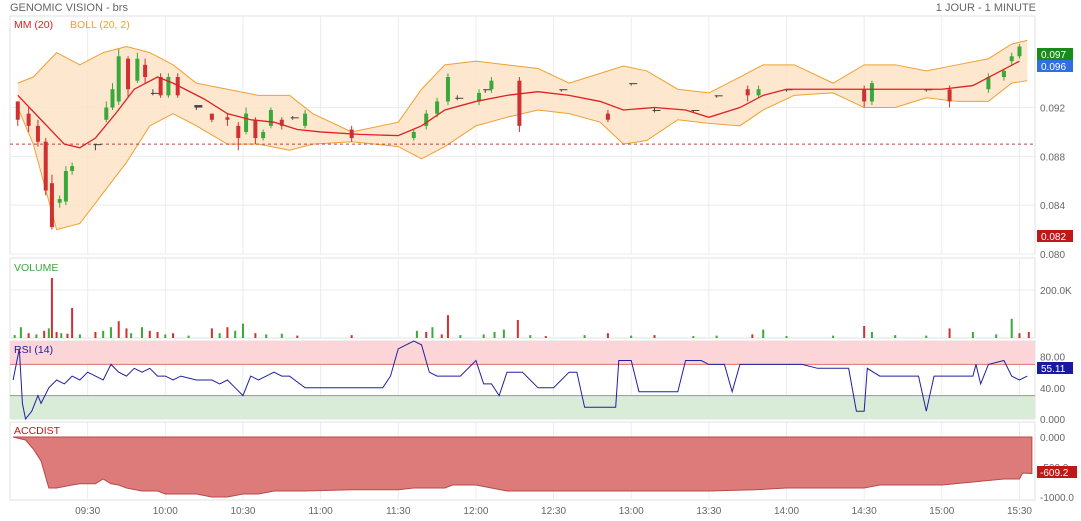 The width and height of the screenshot is (1081, 521). I want to click on price-tick-label: 0.088, so click(1052, 157).